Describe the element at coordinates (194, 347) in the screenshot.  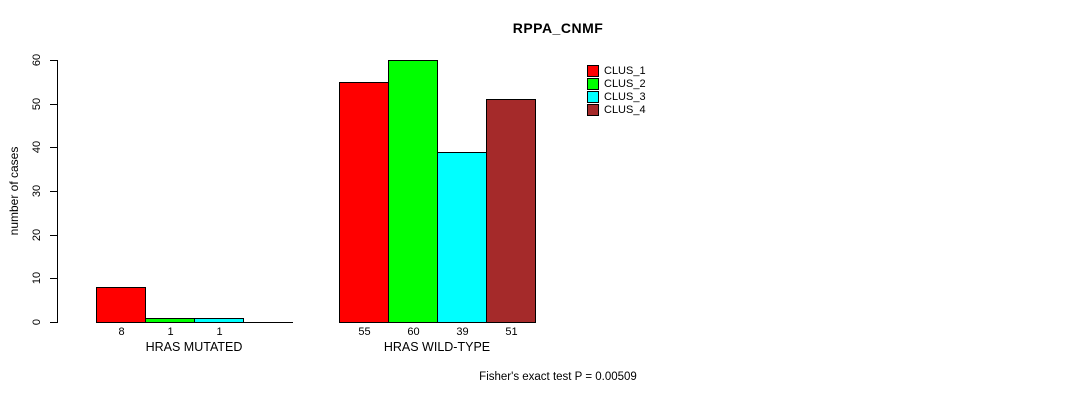
I see `x-category-label: HRAS MUTATED` at that location.